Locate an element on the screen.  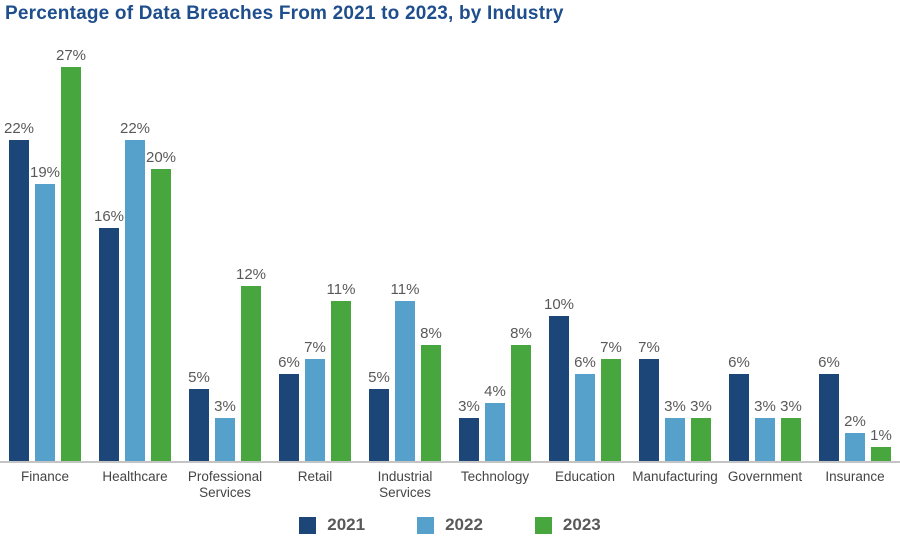
bar-group-finance: 22% 19% 27% is located at coordinates (45, 254).